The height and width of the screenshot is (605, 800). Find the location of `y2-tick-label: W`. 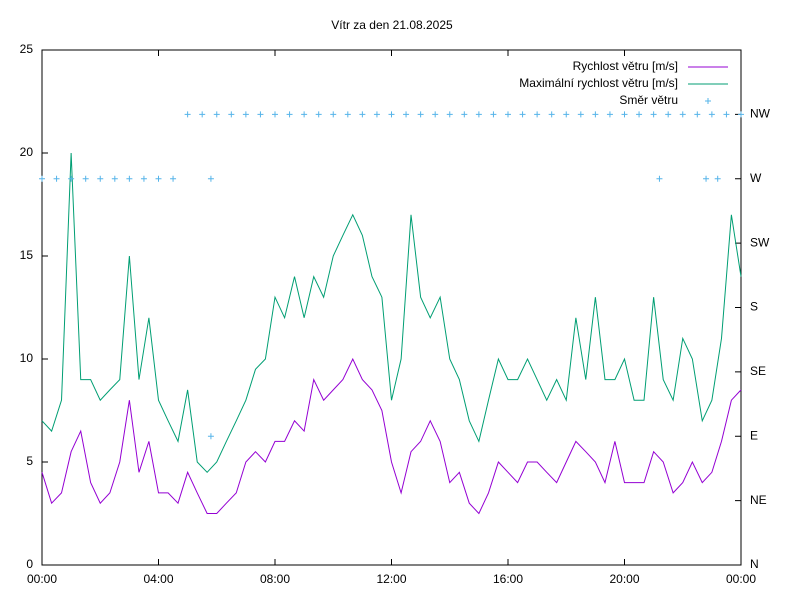

y2-tick-label: W is located at coordinates (756, 178).